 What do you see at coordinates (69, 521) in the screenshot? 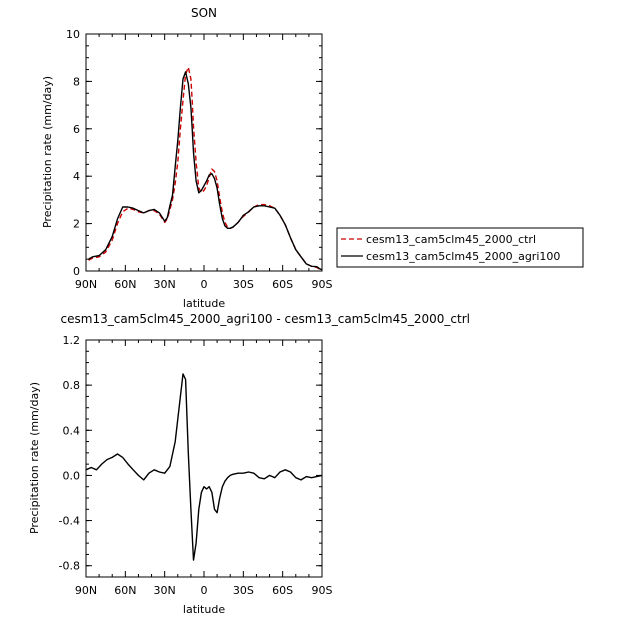
I see `bottom-y-tick-label: -0.4` at bounding box center [69, 521].